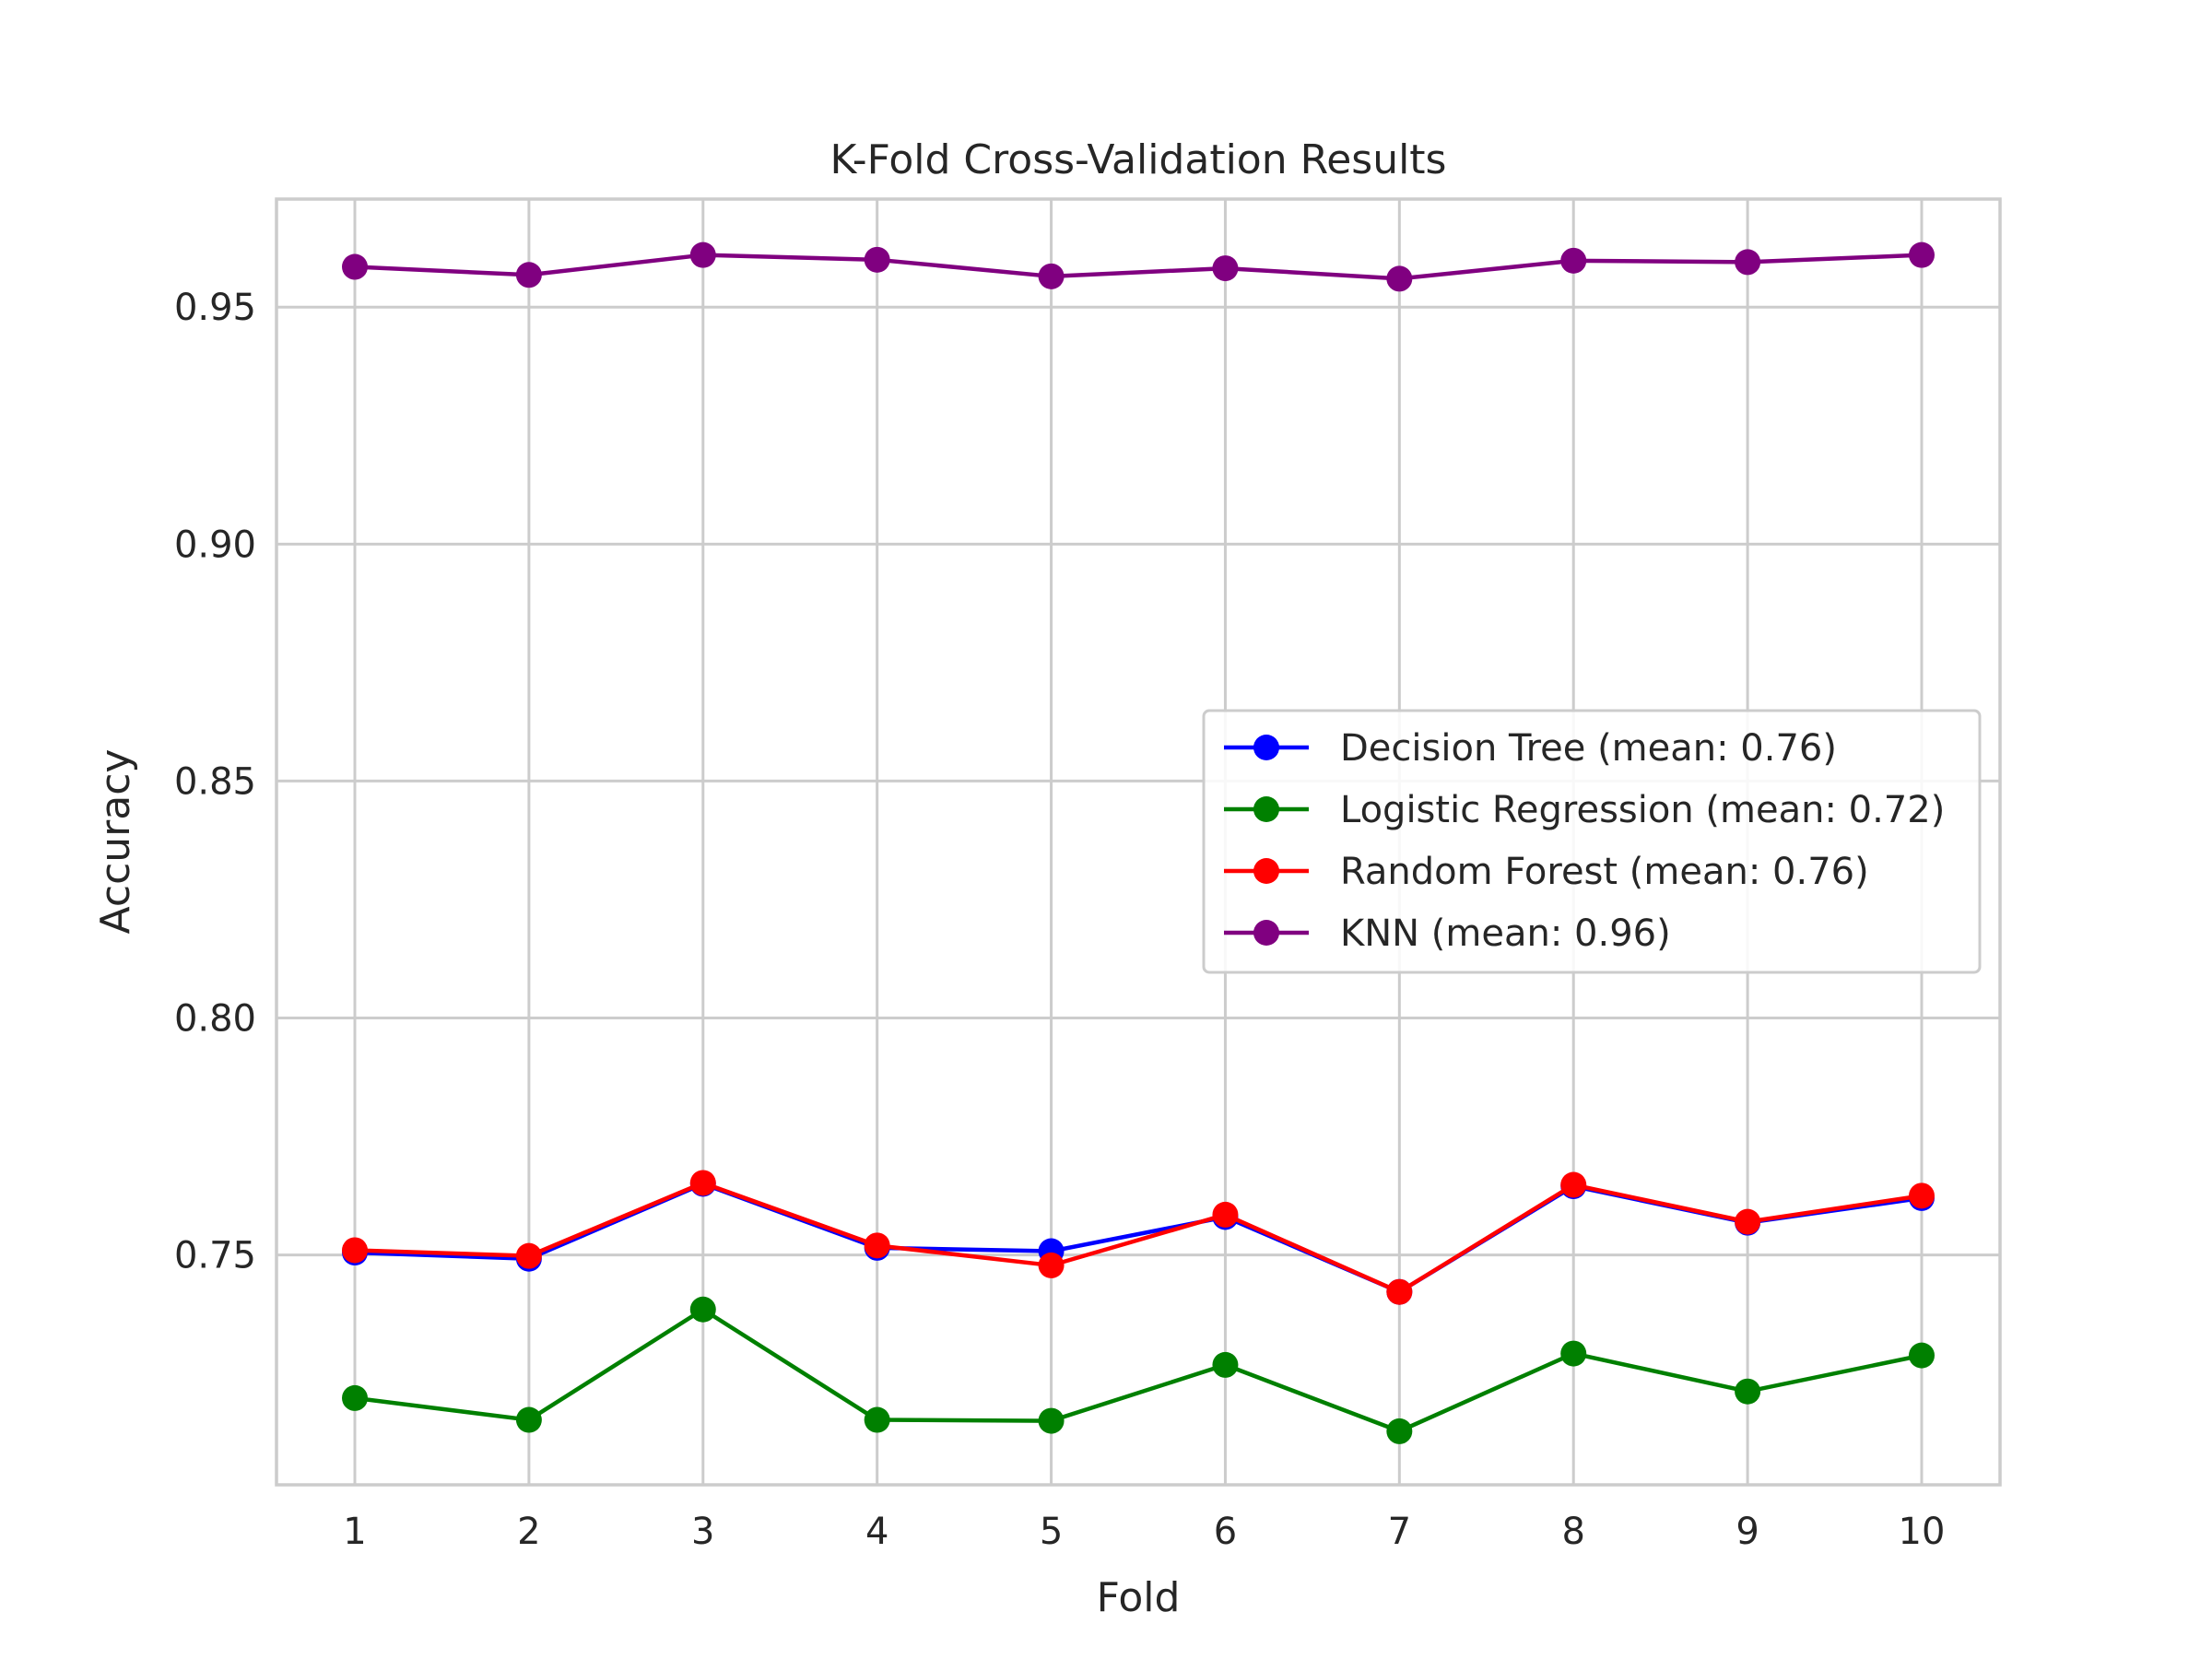 This screenshot has height=1659, width=2212. I want to click on x-axis-label: Fold, so click(1139, 1597).